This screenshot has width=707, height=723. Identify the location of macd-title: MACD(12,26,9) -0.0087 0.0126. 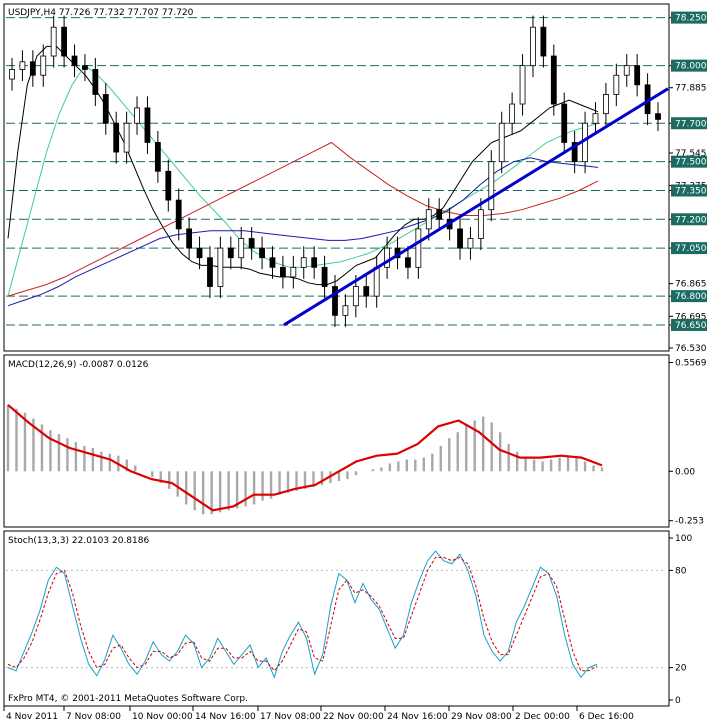
(78, 365).